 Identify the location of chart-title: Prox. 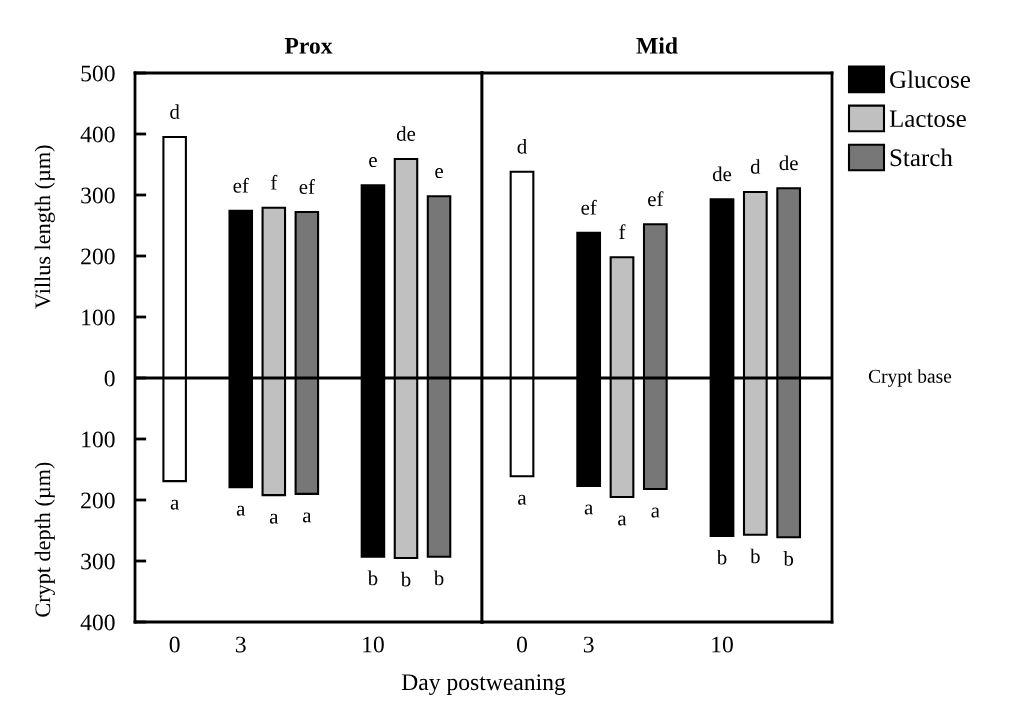
(308, 46).